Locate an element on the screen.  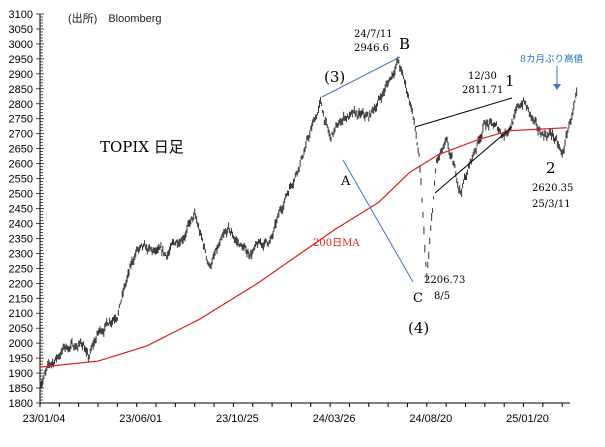
wave-label-1: 1 is located at coordinates (510, 81).